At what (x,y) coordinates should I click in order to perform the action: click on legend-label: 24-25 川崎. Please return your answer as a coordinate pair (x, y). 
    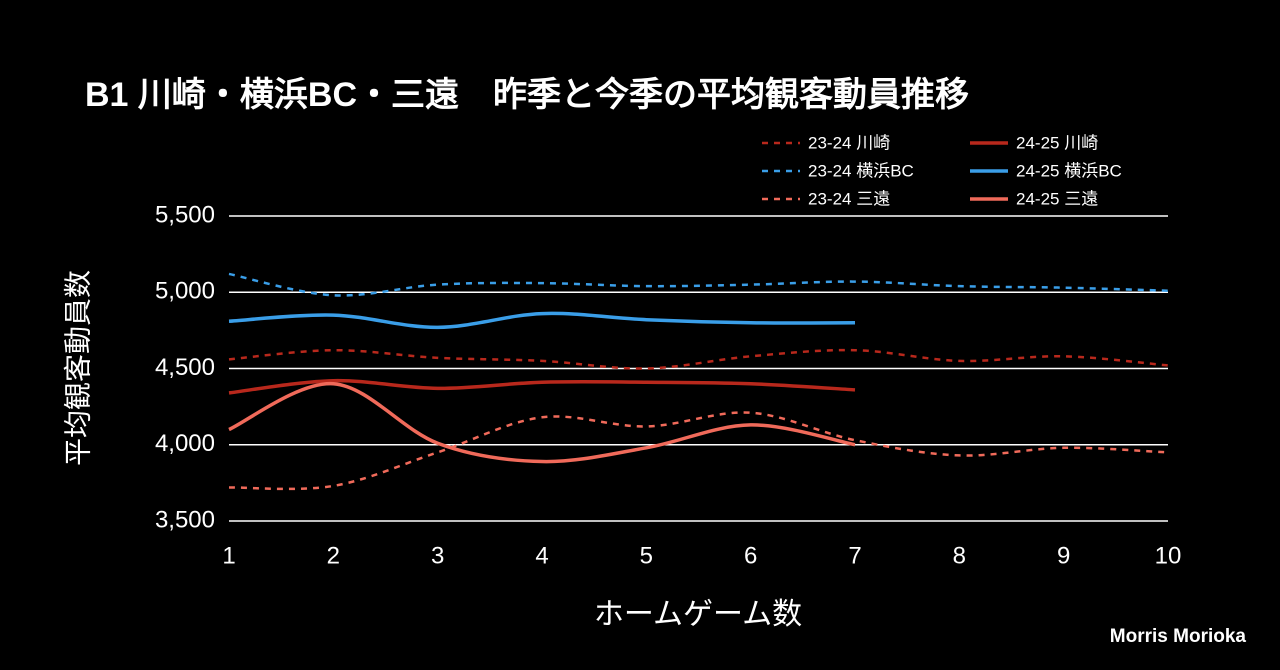
    Looking at the image, I should click on (1057, 142).